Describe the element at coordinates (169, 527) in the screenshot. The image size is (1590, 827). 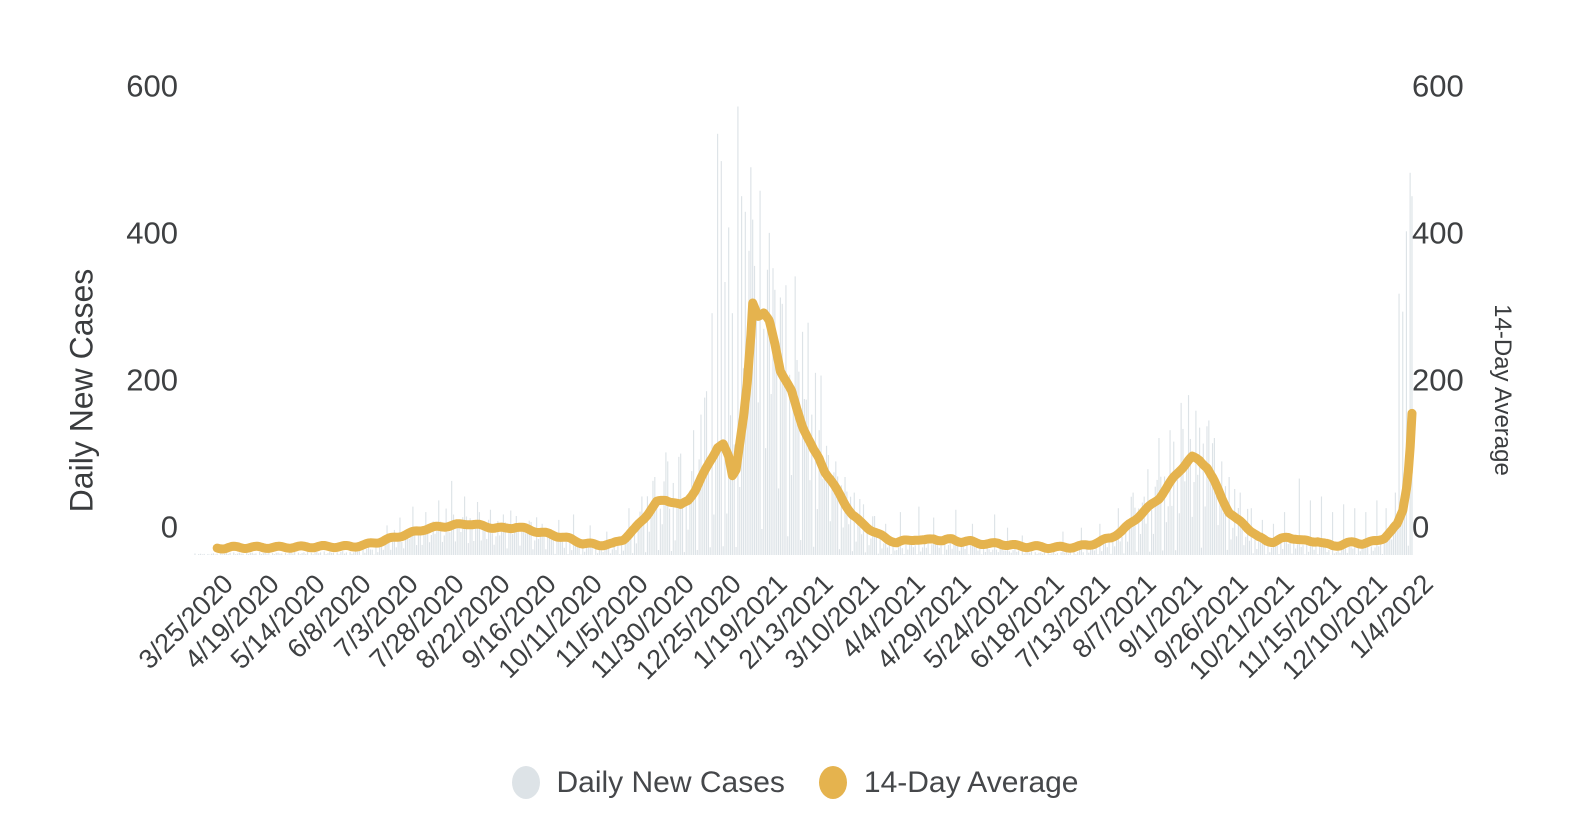
I see `y-tick-label-left: 0` at that location.